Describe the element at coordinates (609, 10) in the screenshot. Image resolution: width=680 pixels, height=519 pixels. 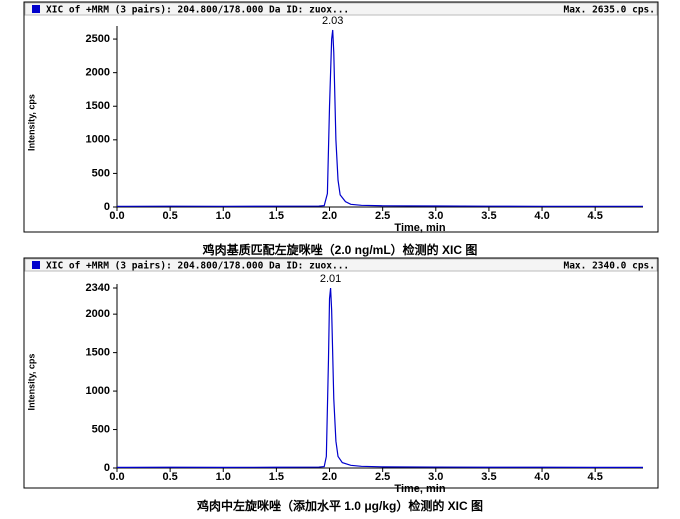
I see `max-label: Max. 2635.0 cps.` at that location.